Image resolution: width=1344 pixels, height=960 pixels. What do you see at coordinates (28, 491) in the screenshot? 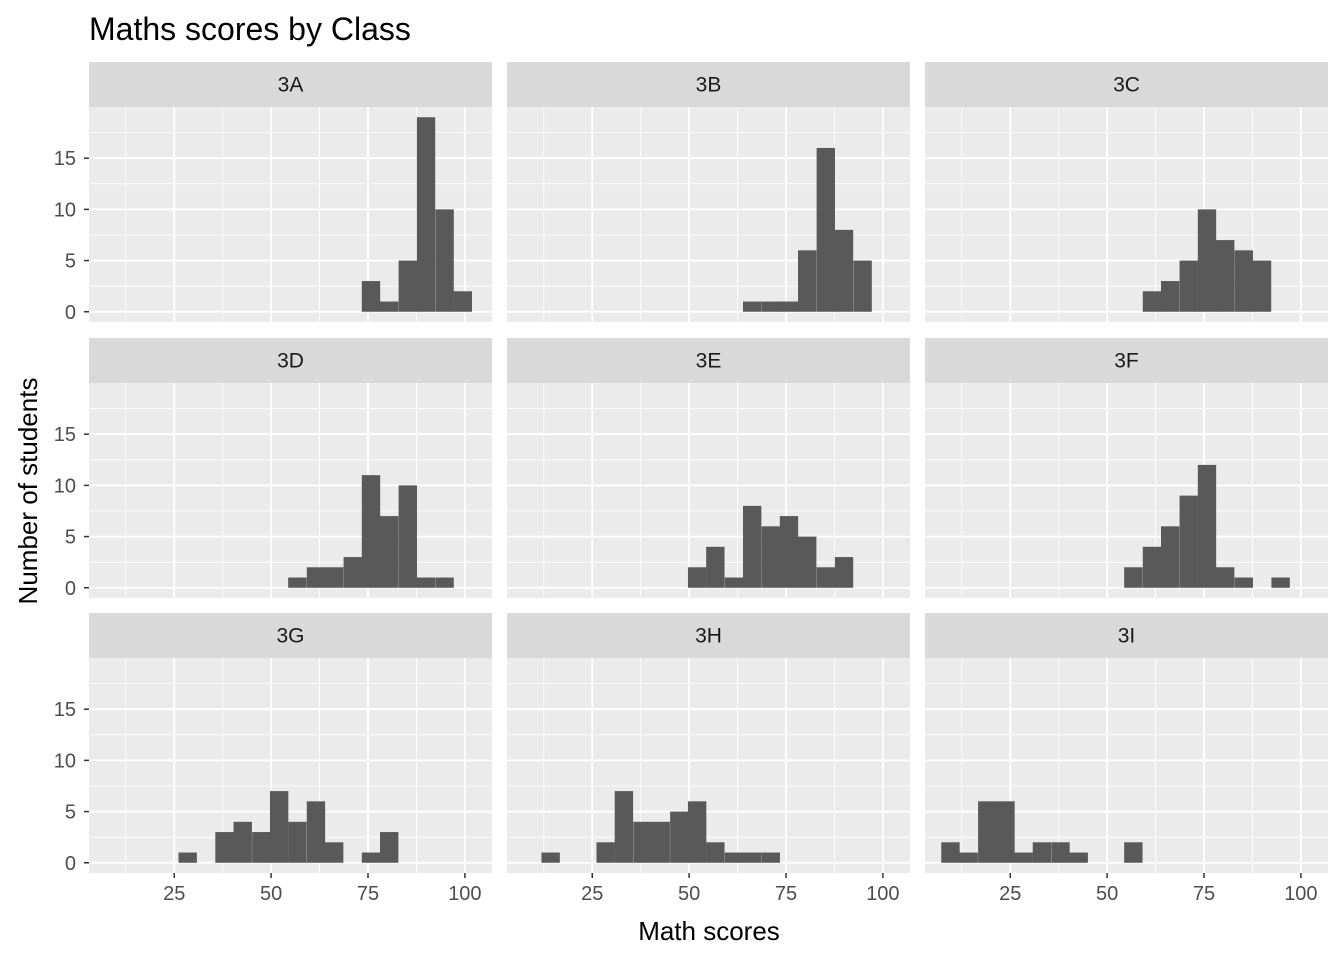
I see `y-axis-title: Number of students` at bounding box center [28, 491].